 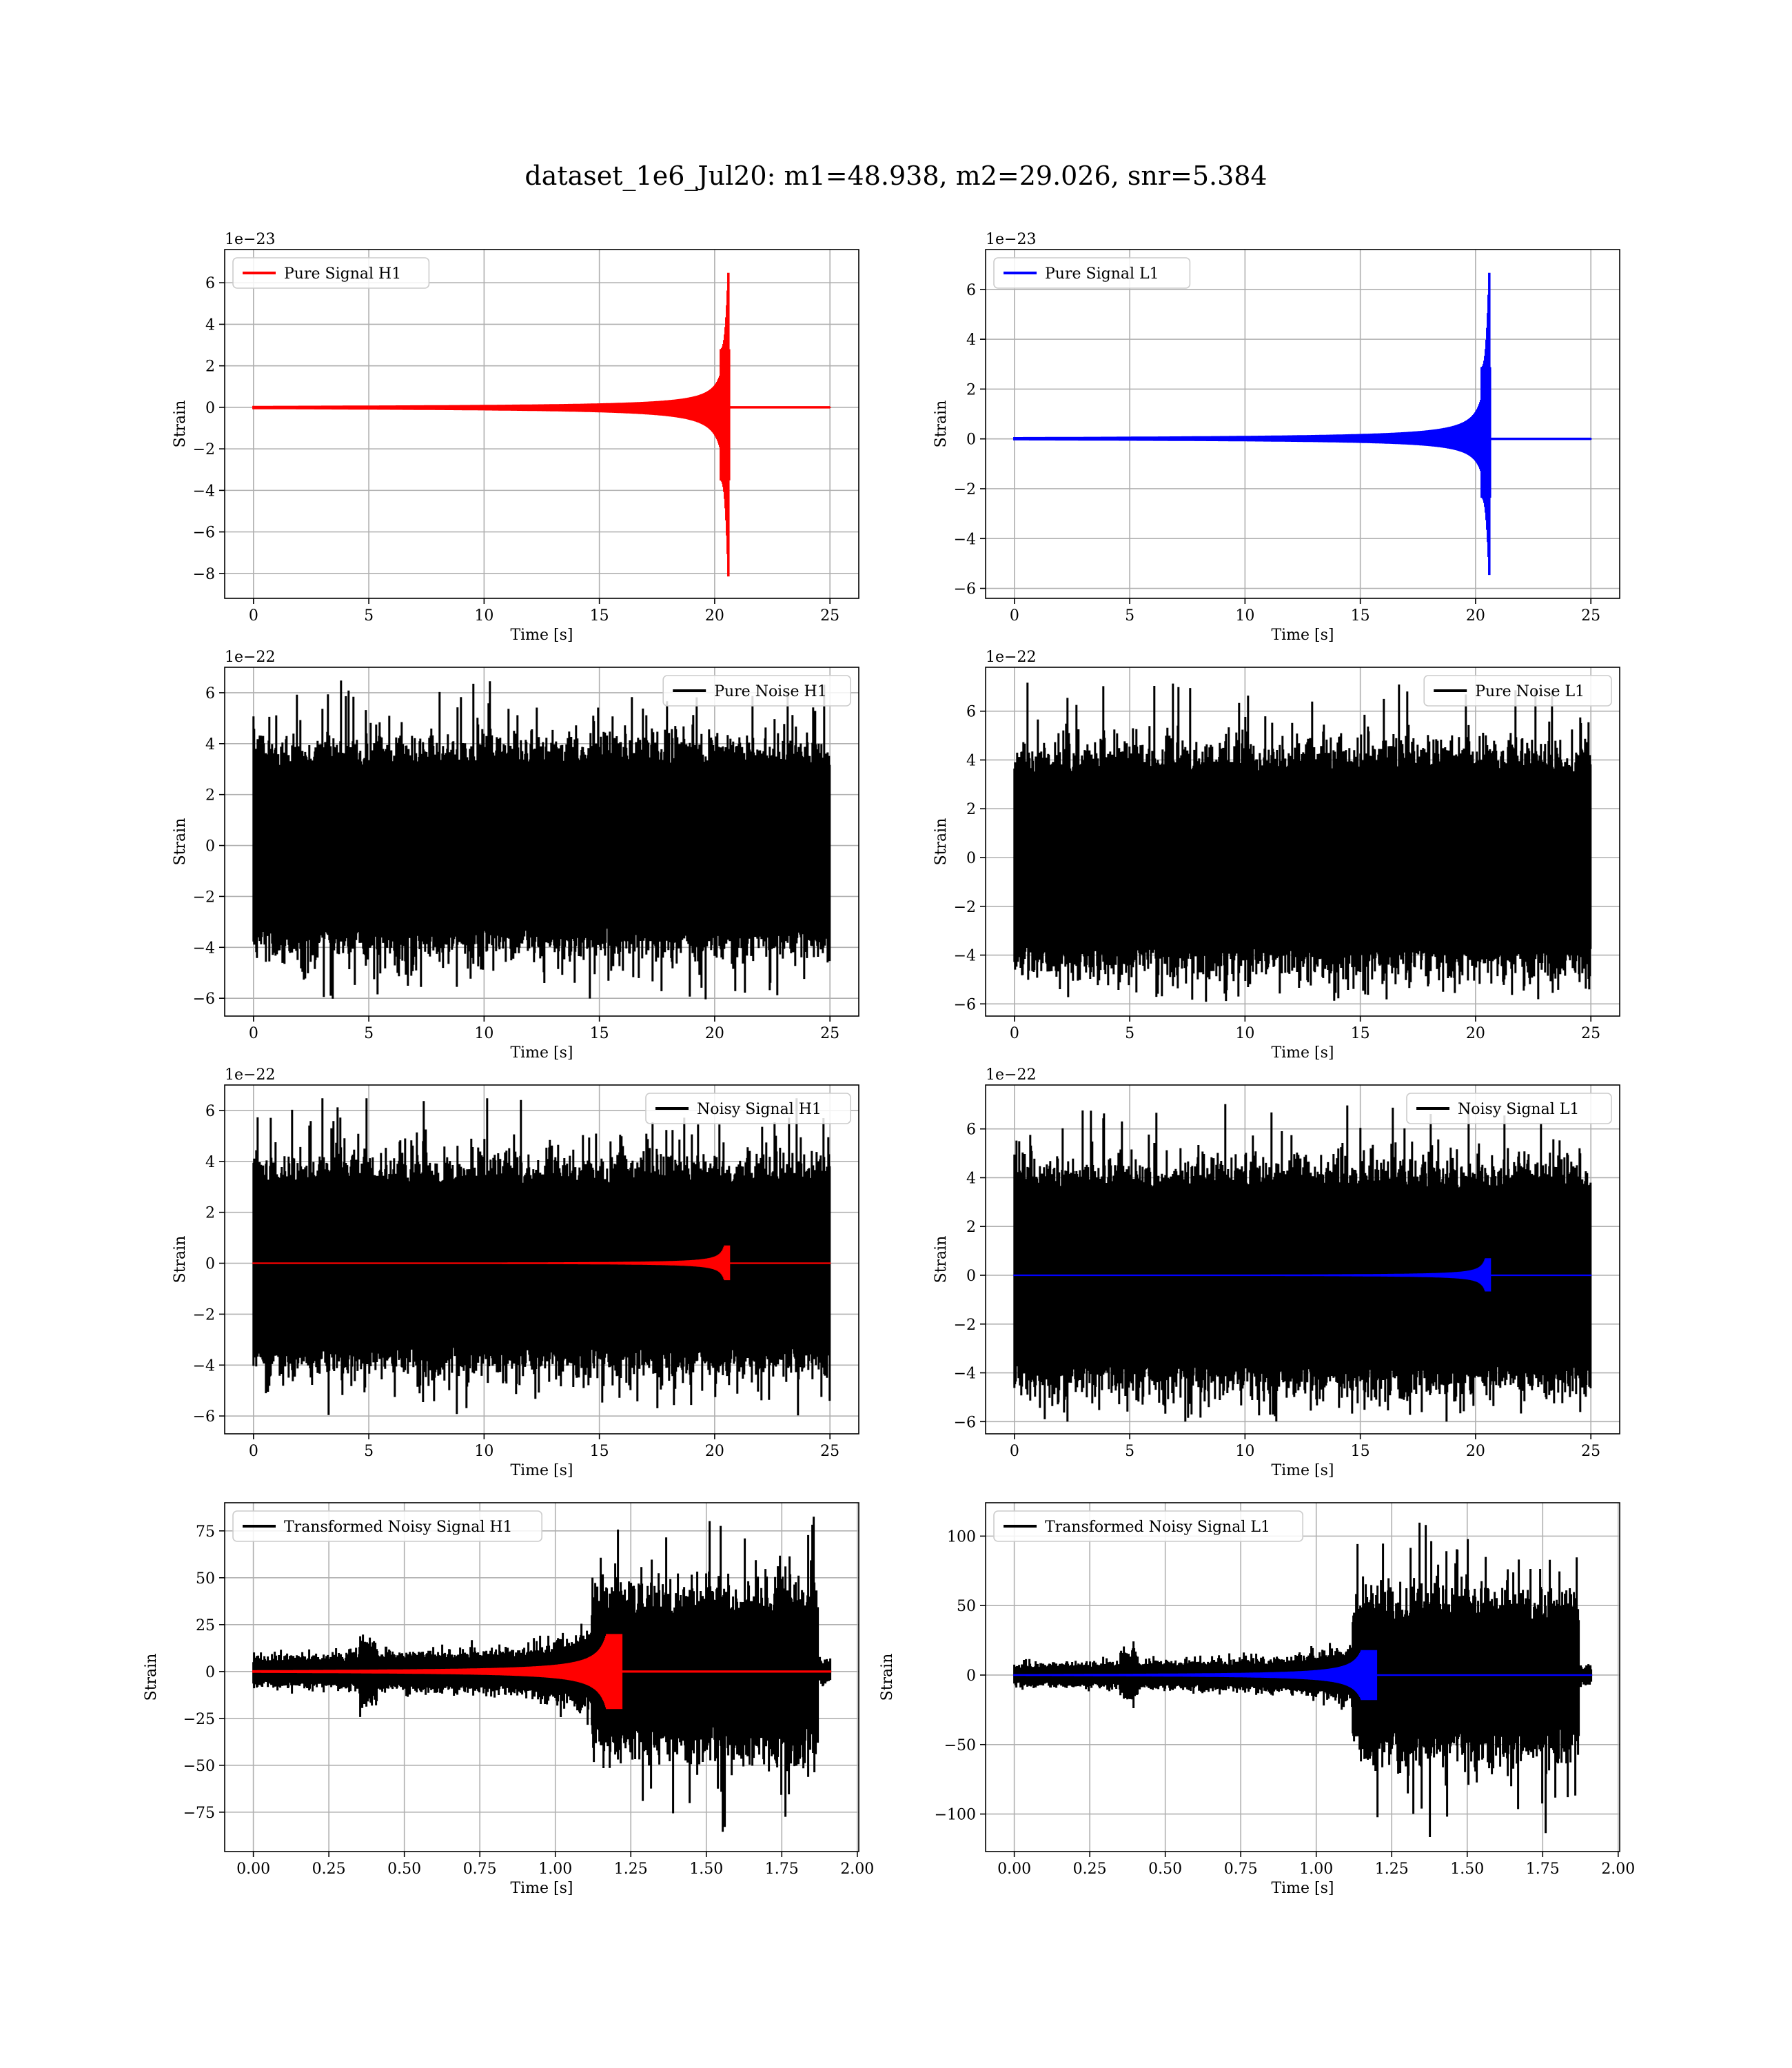 I want to click on legend-label: Noisy Signal L1, so click(x=1518, y=1109).